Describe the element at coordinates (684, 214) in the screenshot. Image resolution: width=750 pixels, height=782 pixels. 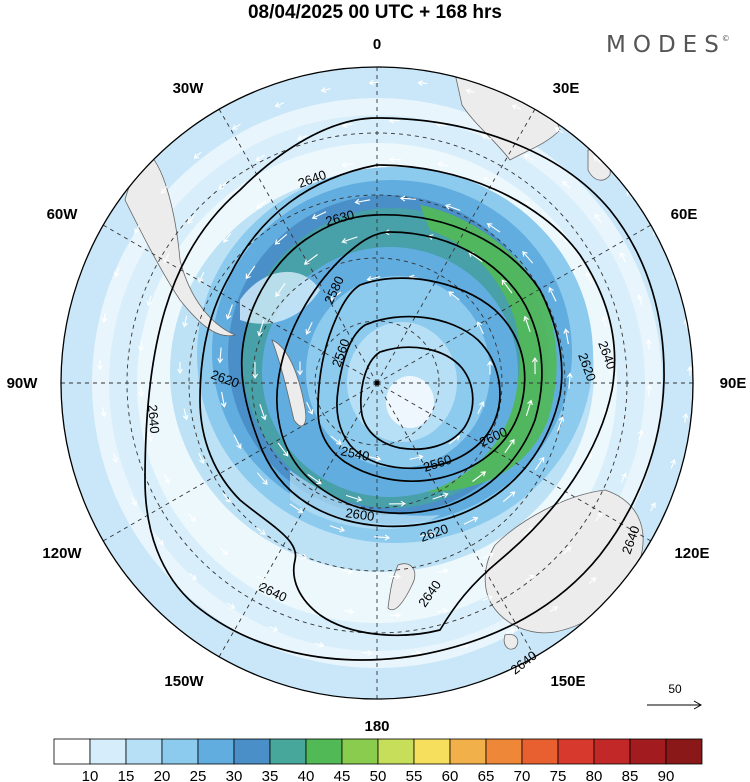
I see `lon-label-60e: 60E` at that location.